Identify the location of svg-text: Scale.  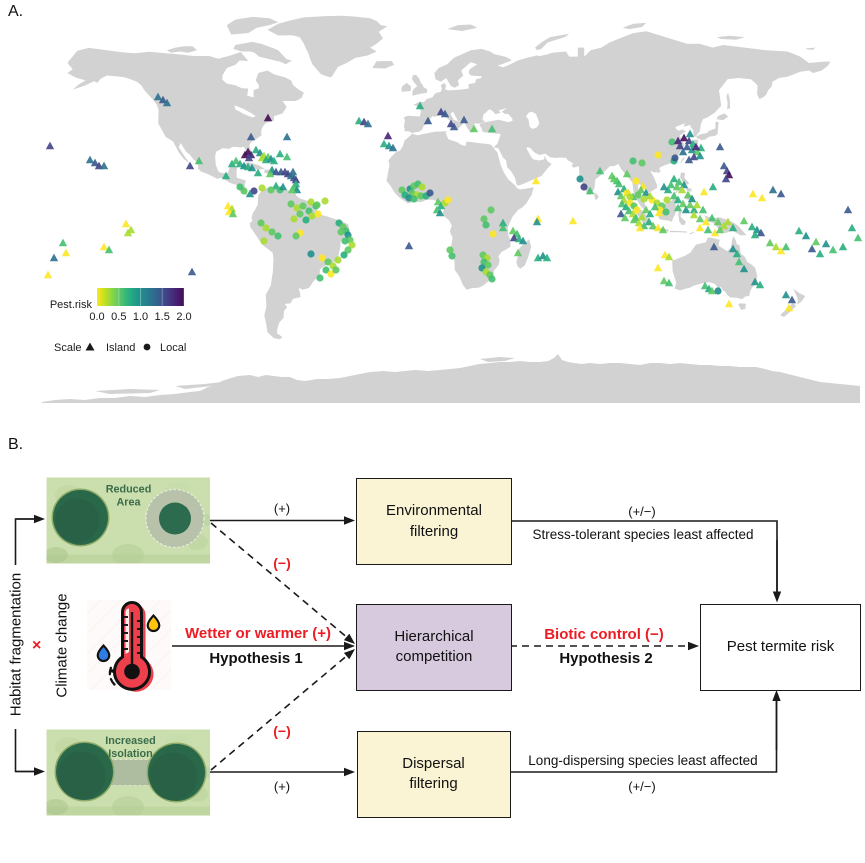
(68, 348).